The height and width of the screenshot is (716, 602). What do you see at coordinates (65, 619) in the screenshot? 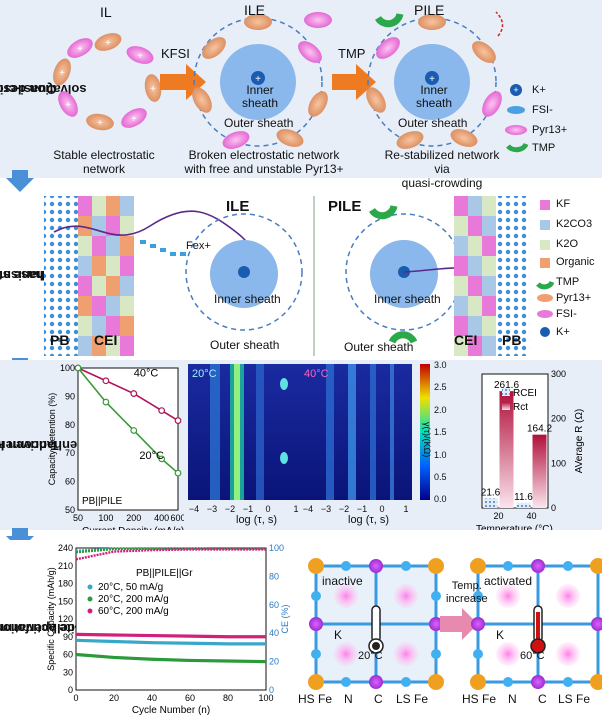
I see `y-tick-label: 120` at bounding box center [65, 619].